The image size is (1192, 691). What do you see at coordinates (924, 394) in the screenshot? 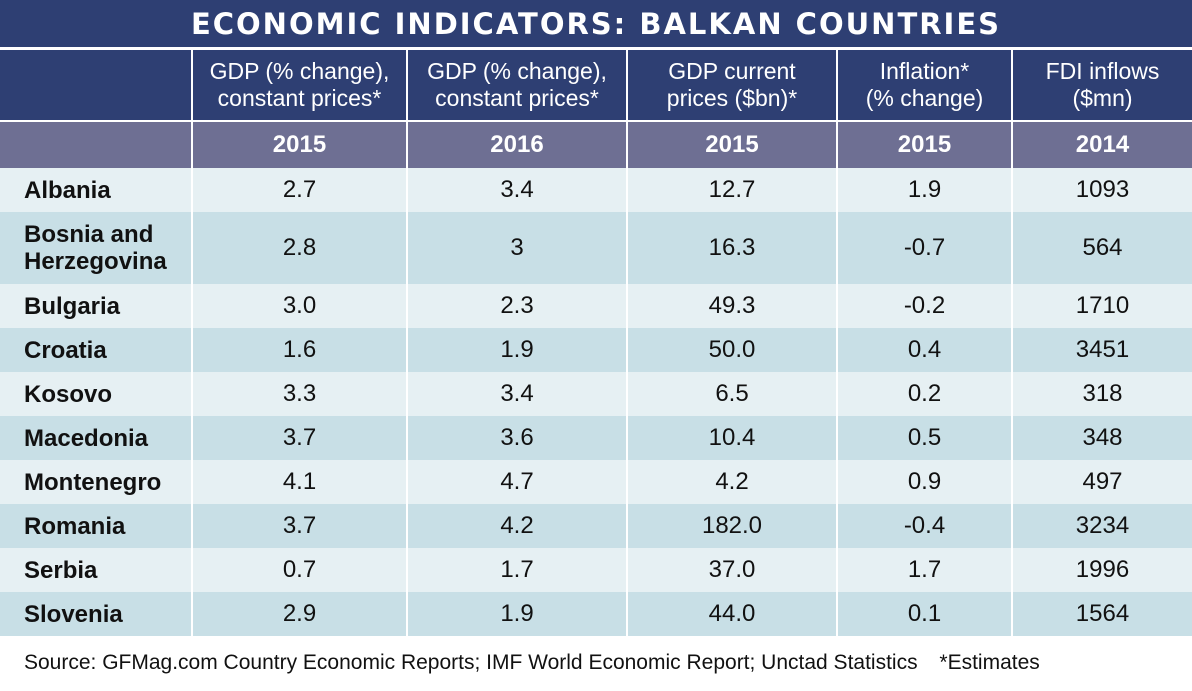
I see `value-cell-inflation-2015: 0.2` at bounding box center [924, 394].